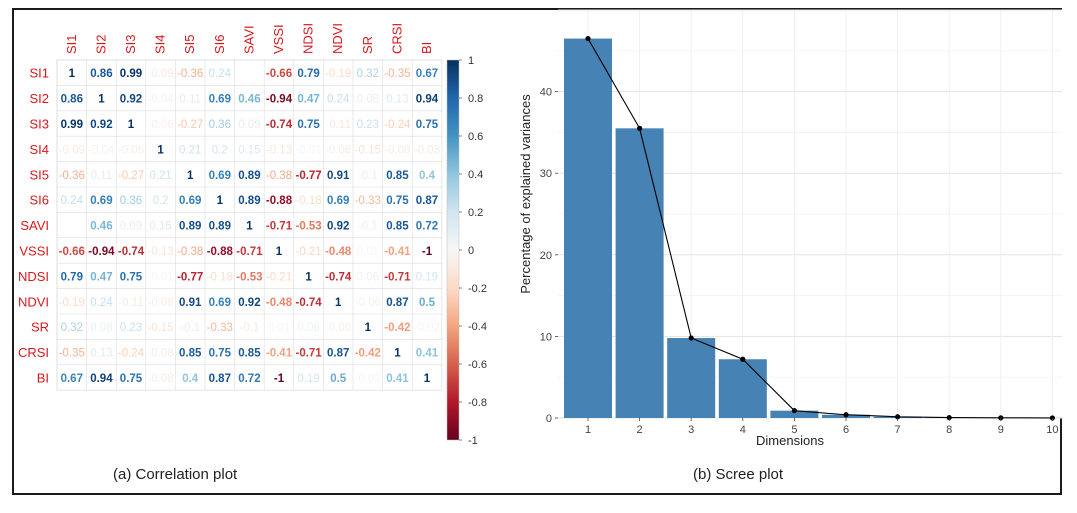 The image size is (1077, 513). Describe the element at coordinates (190, 354) in the screenshot. I see `cell-value: 0.85` at that location.